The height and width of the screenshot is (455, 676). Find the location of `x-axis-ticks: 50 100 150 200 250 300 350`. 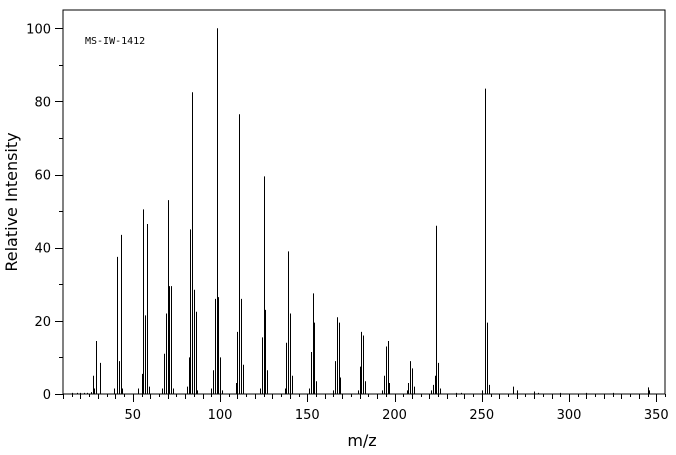

x-axis-ticks: 50 100 150 200 250 300 350 is located at coordinates (366, 408).